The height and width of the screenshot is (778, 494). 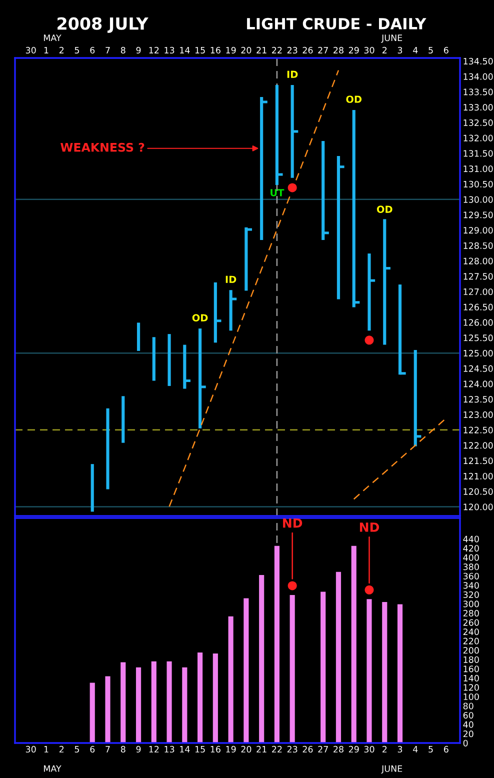 I want to click on y-tick-label: 220, so click(x=471, y=641).